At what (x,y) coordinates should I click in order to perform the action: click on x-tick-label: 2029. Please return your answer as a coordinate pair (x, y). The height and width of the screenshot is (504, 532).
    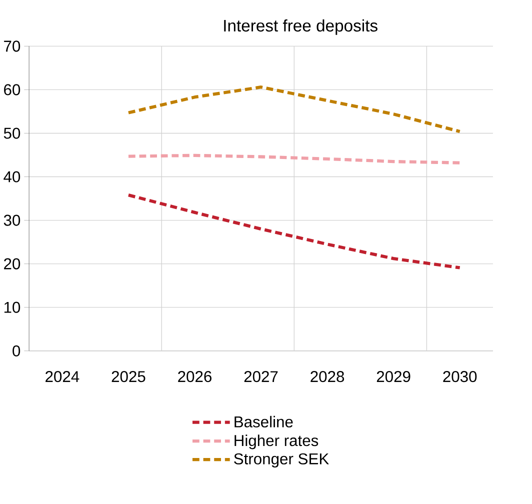
    Looking at the image, I should click on (393, 376).